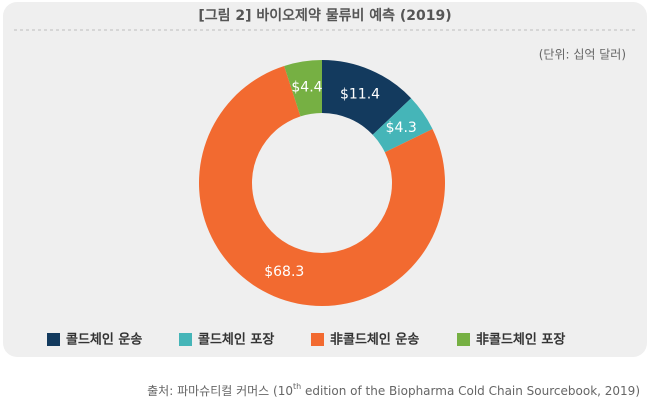 Image resolution: width=650 pixels, height=407 pixels. I want to click on legend-label: 콜드체인 운송, so click(104, 340).